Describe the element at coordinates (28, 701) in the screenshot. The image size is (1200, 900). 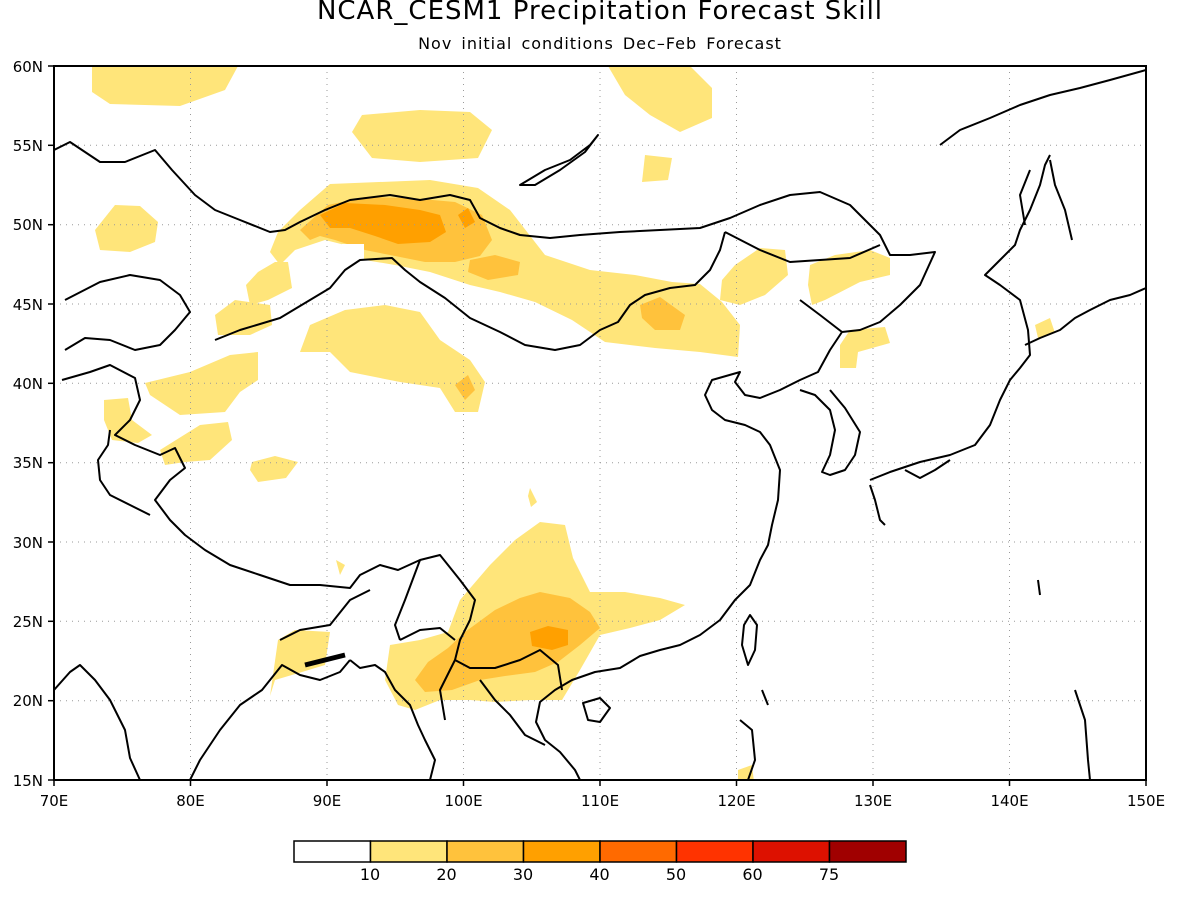
I see `lat-tick-label: 20N` at that location.